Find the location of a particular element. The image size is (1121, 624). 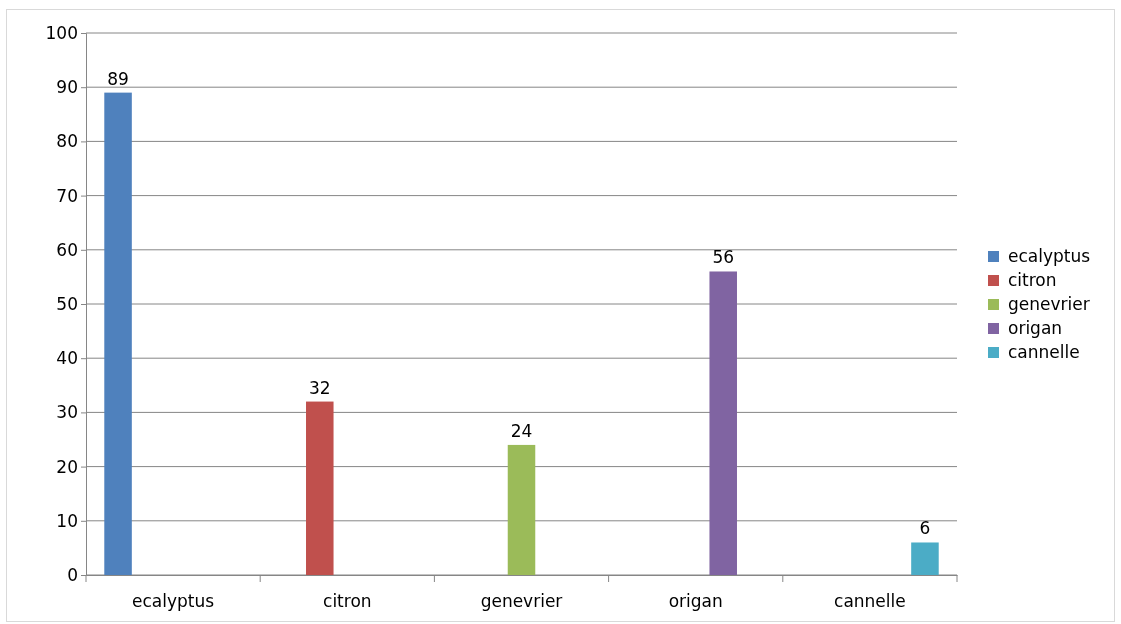

y-tick-label: 60 is located at coordinates (67, 249).